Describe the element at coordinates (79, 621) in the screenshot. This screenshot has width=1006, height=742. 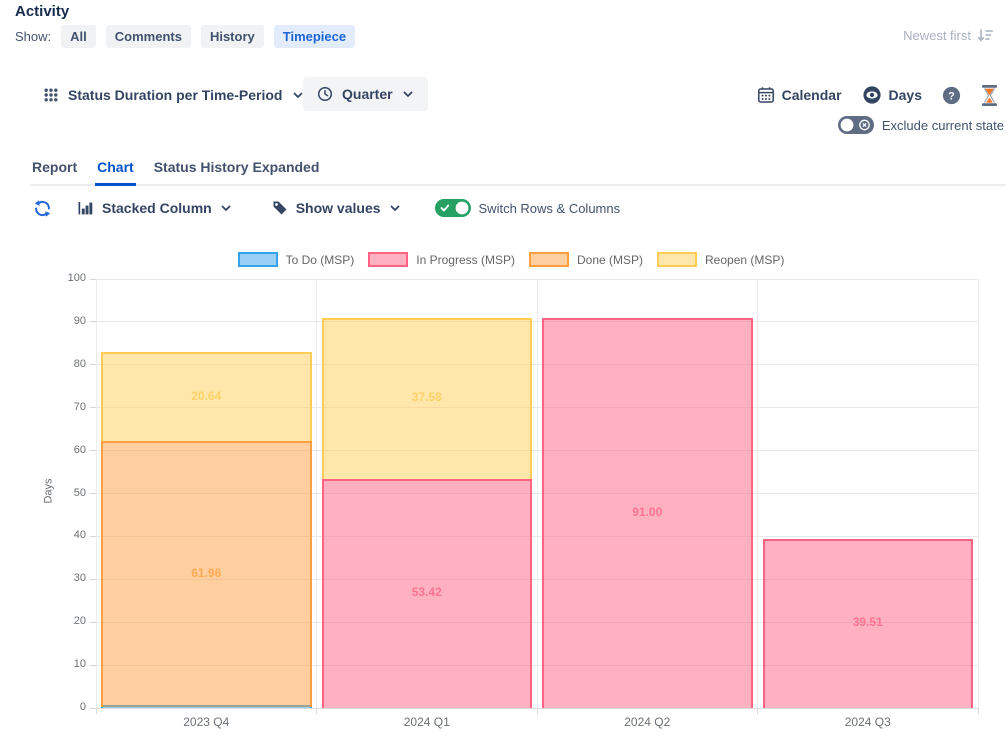
I see `y-tick-label: 20` at that location.